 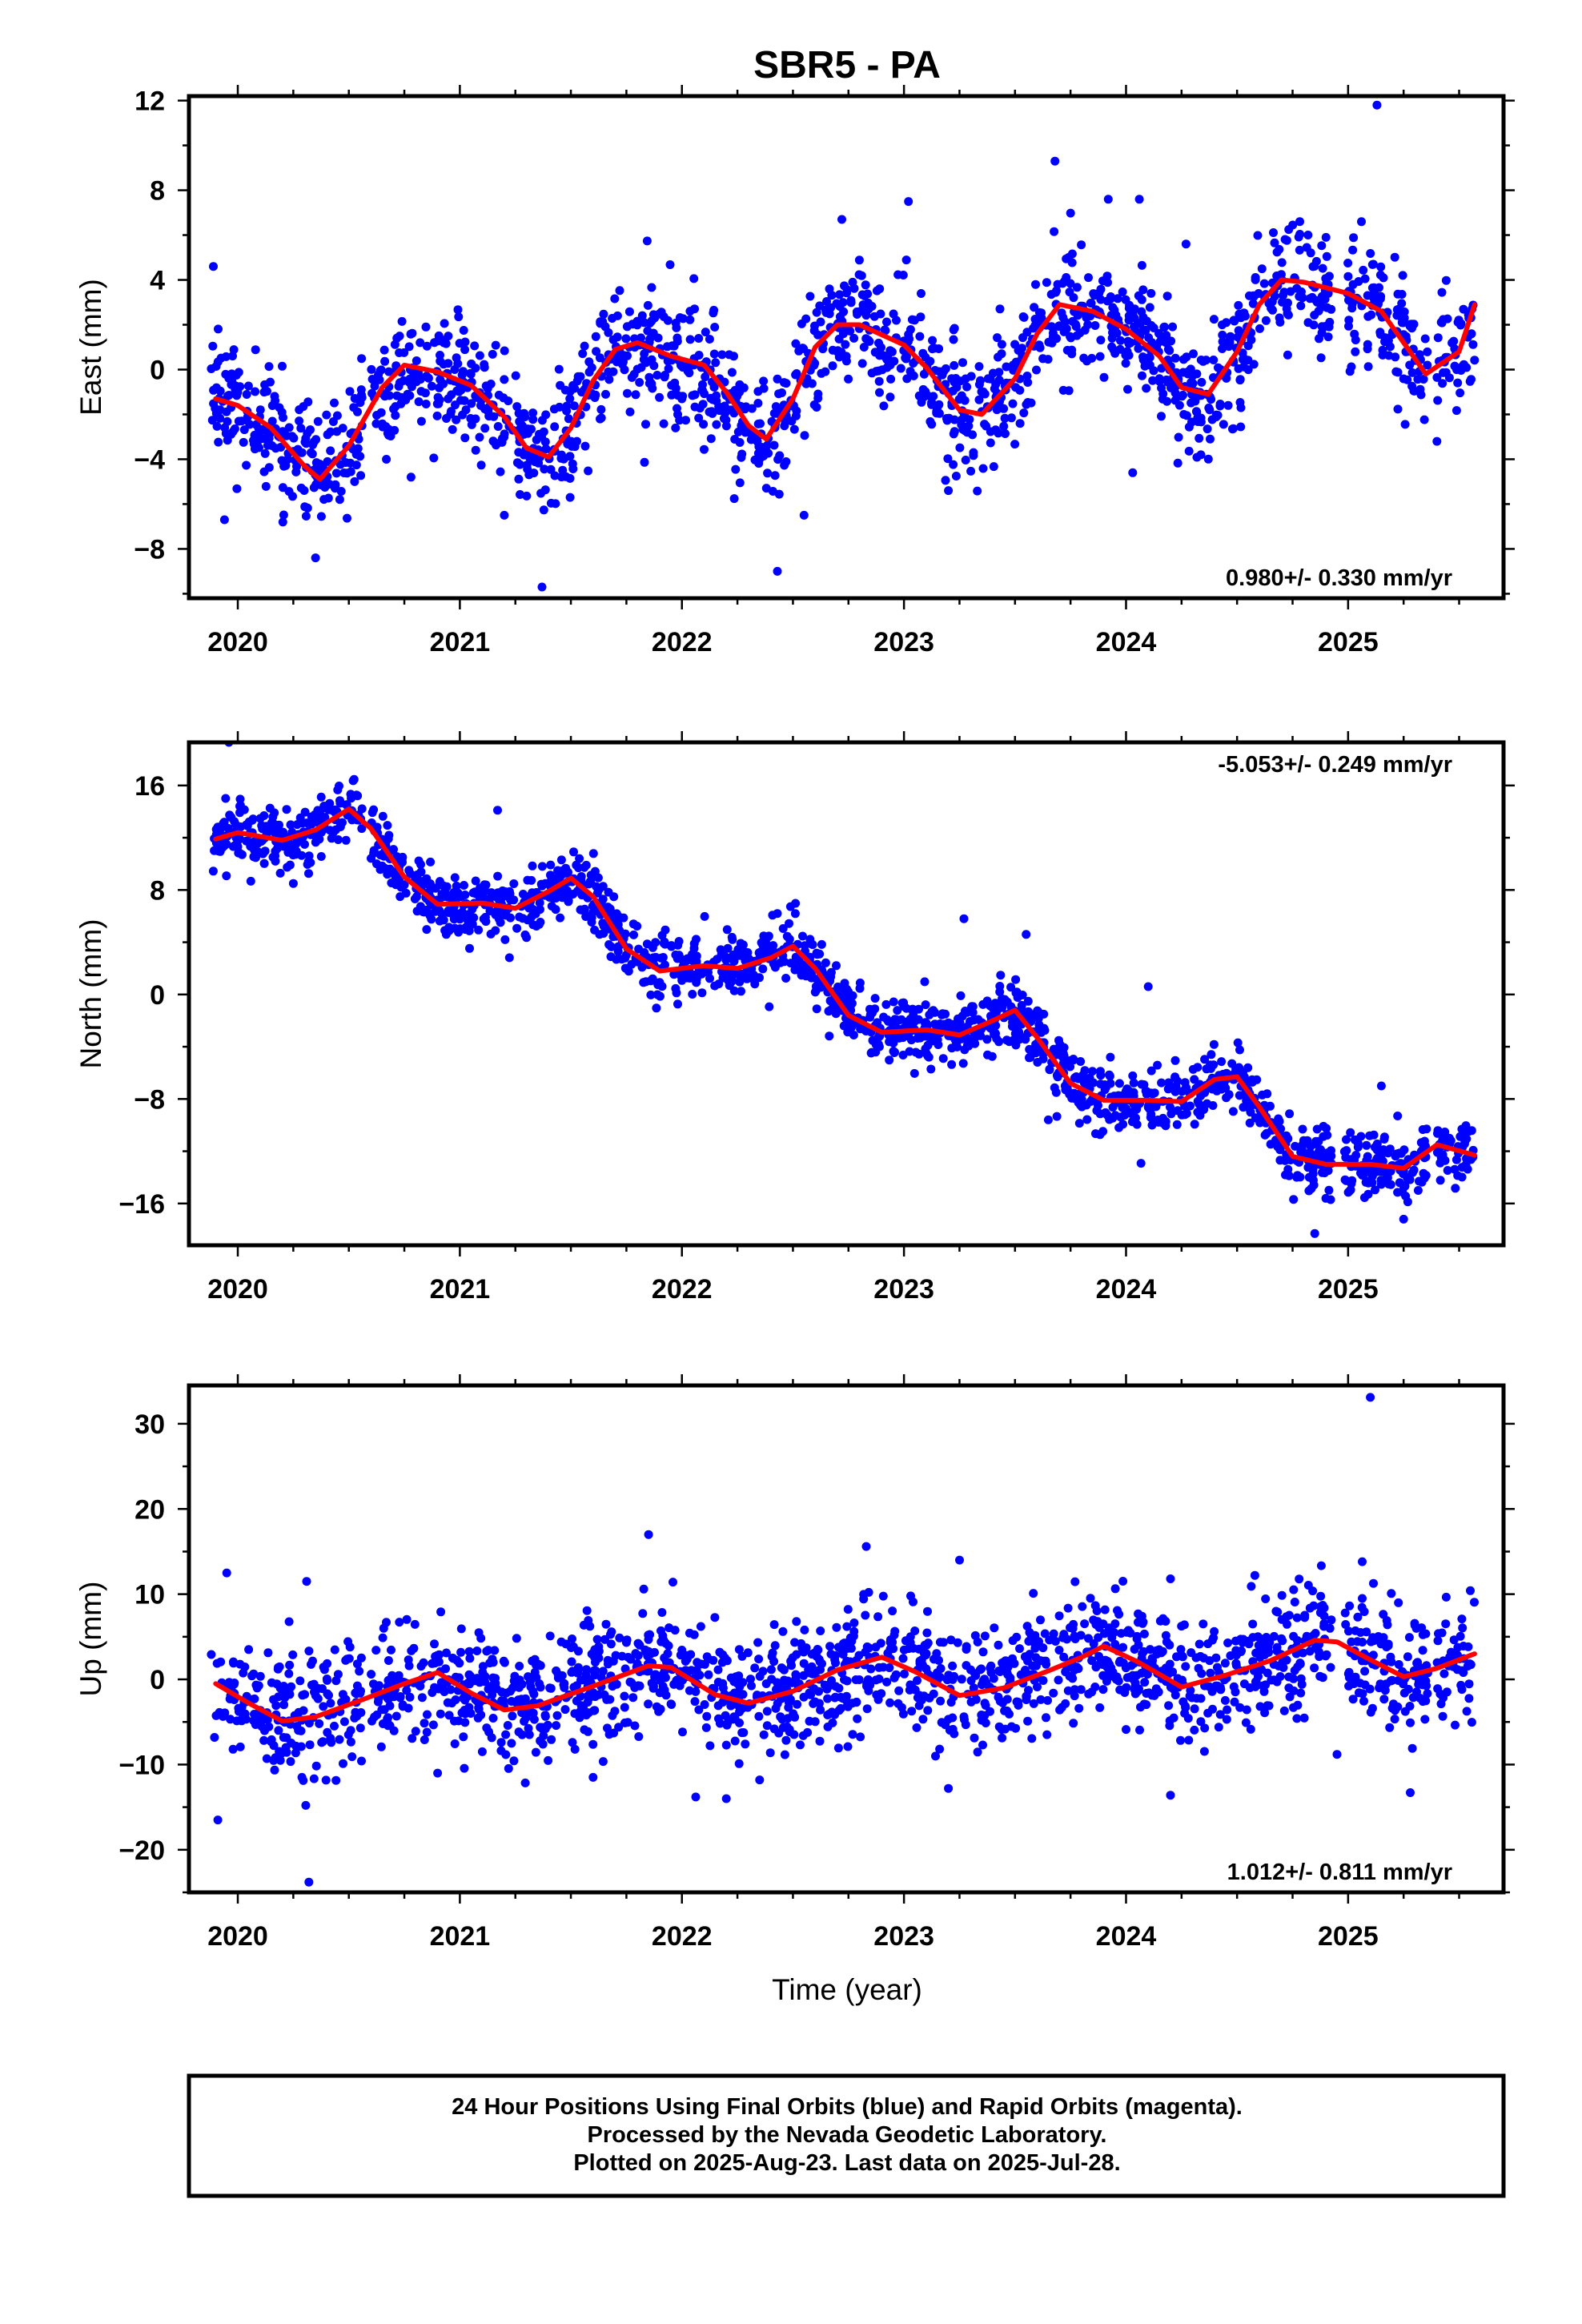 I want to click on x-tick-label: 2022, so click(x=683, y=642).